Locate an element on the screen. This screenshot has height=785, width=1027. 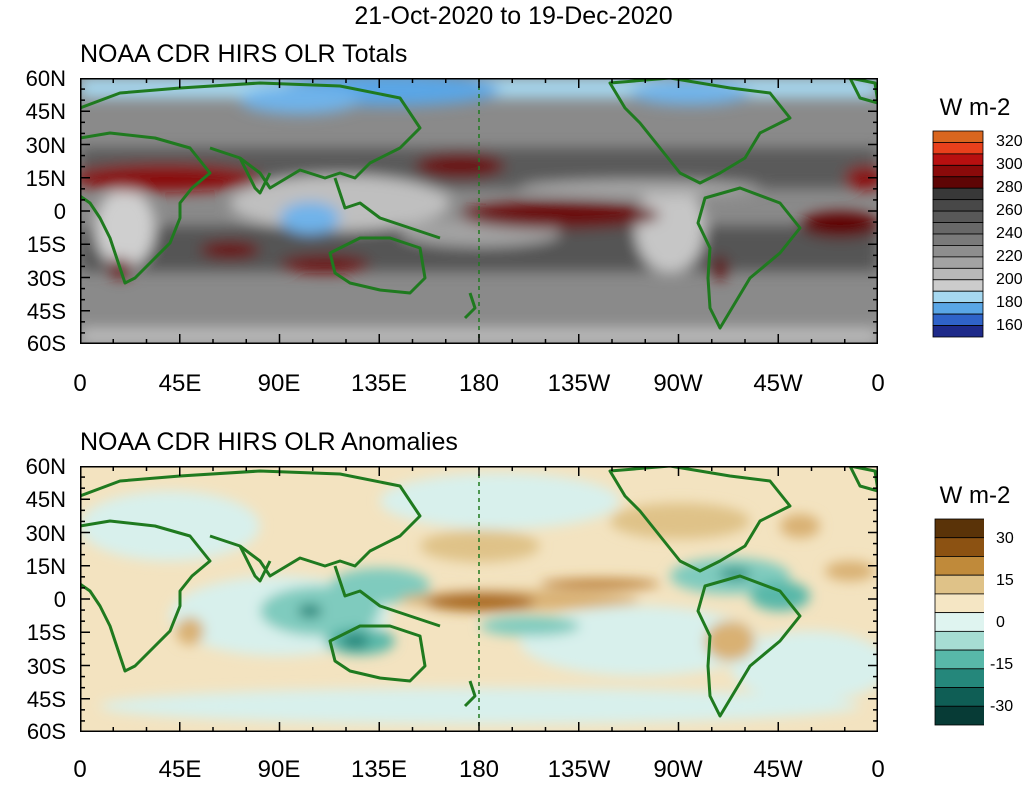
totals-hot-eqpacific is located at coordinates (560, 215).